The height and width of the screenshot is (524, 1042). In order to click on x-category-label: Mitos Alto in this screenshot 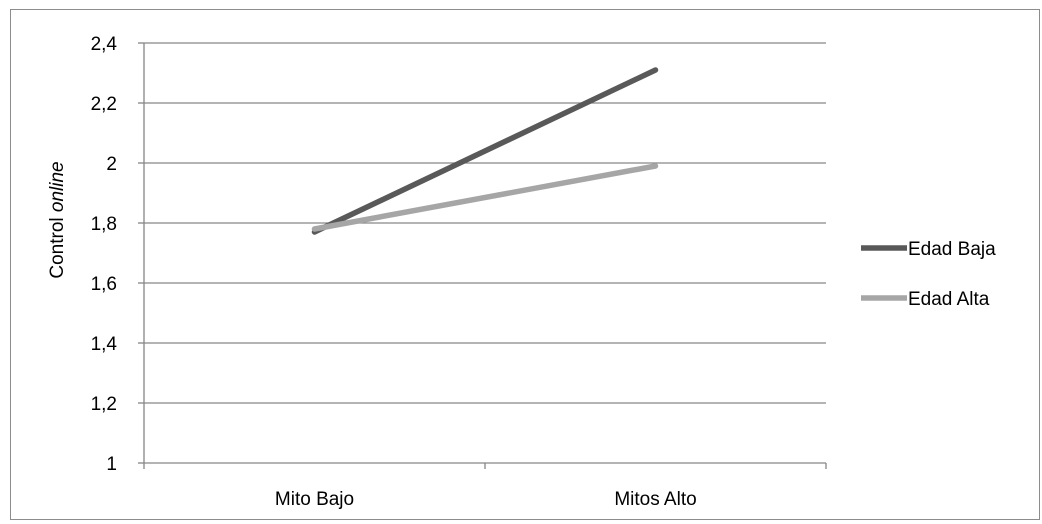, I will do `click(655, 499)`.